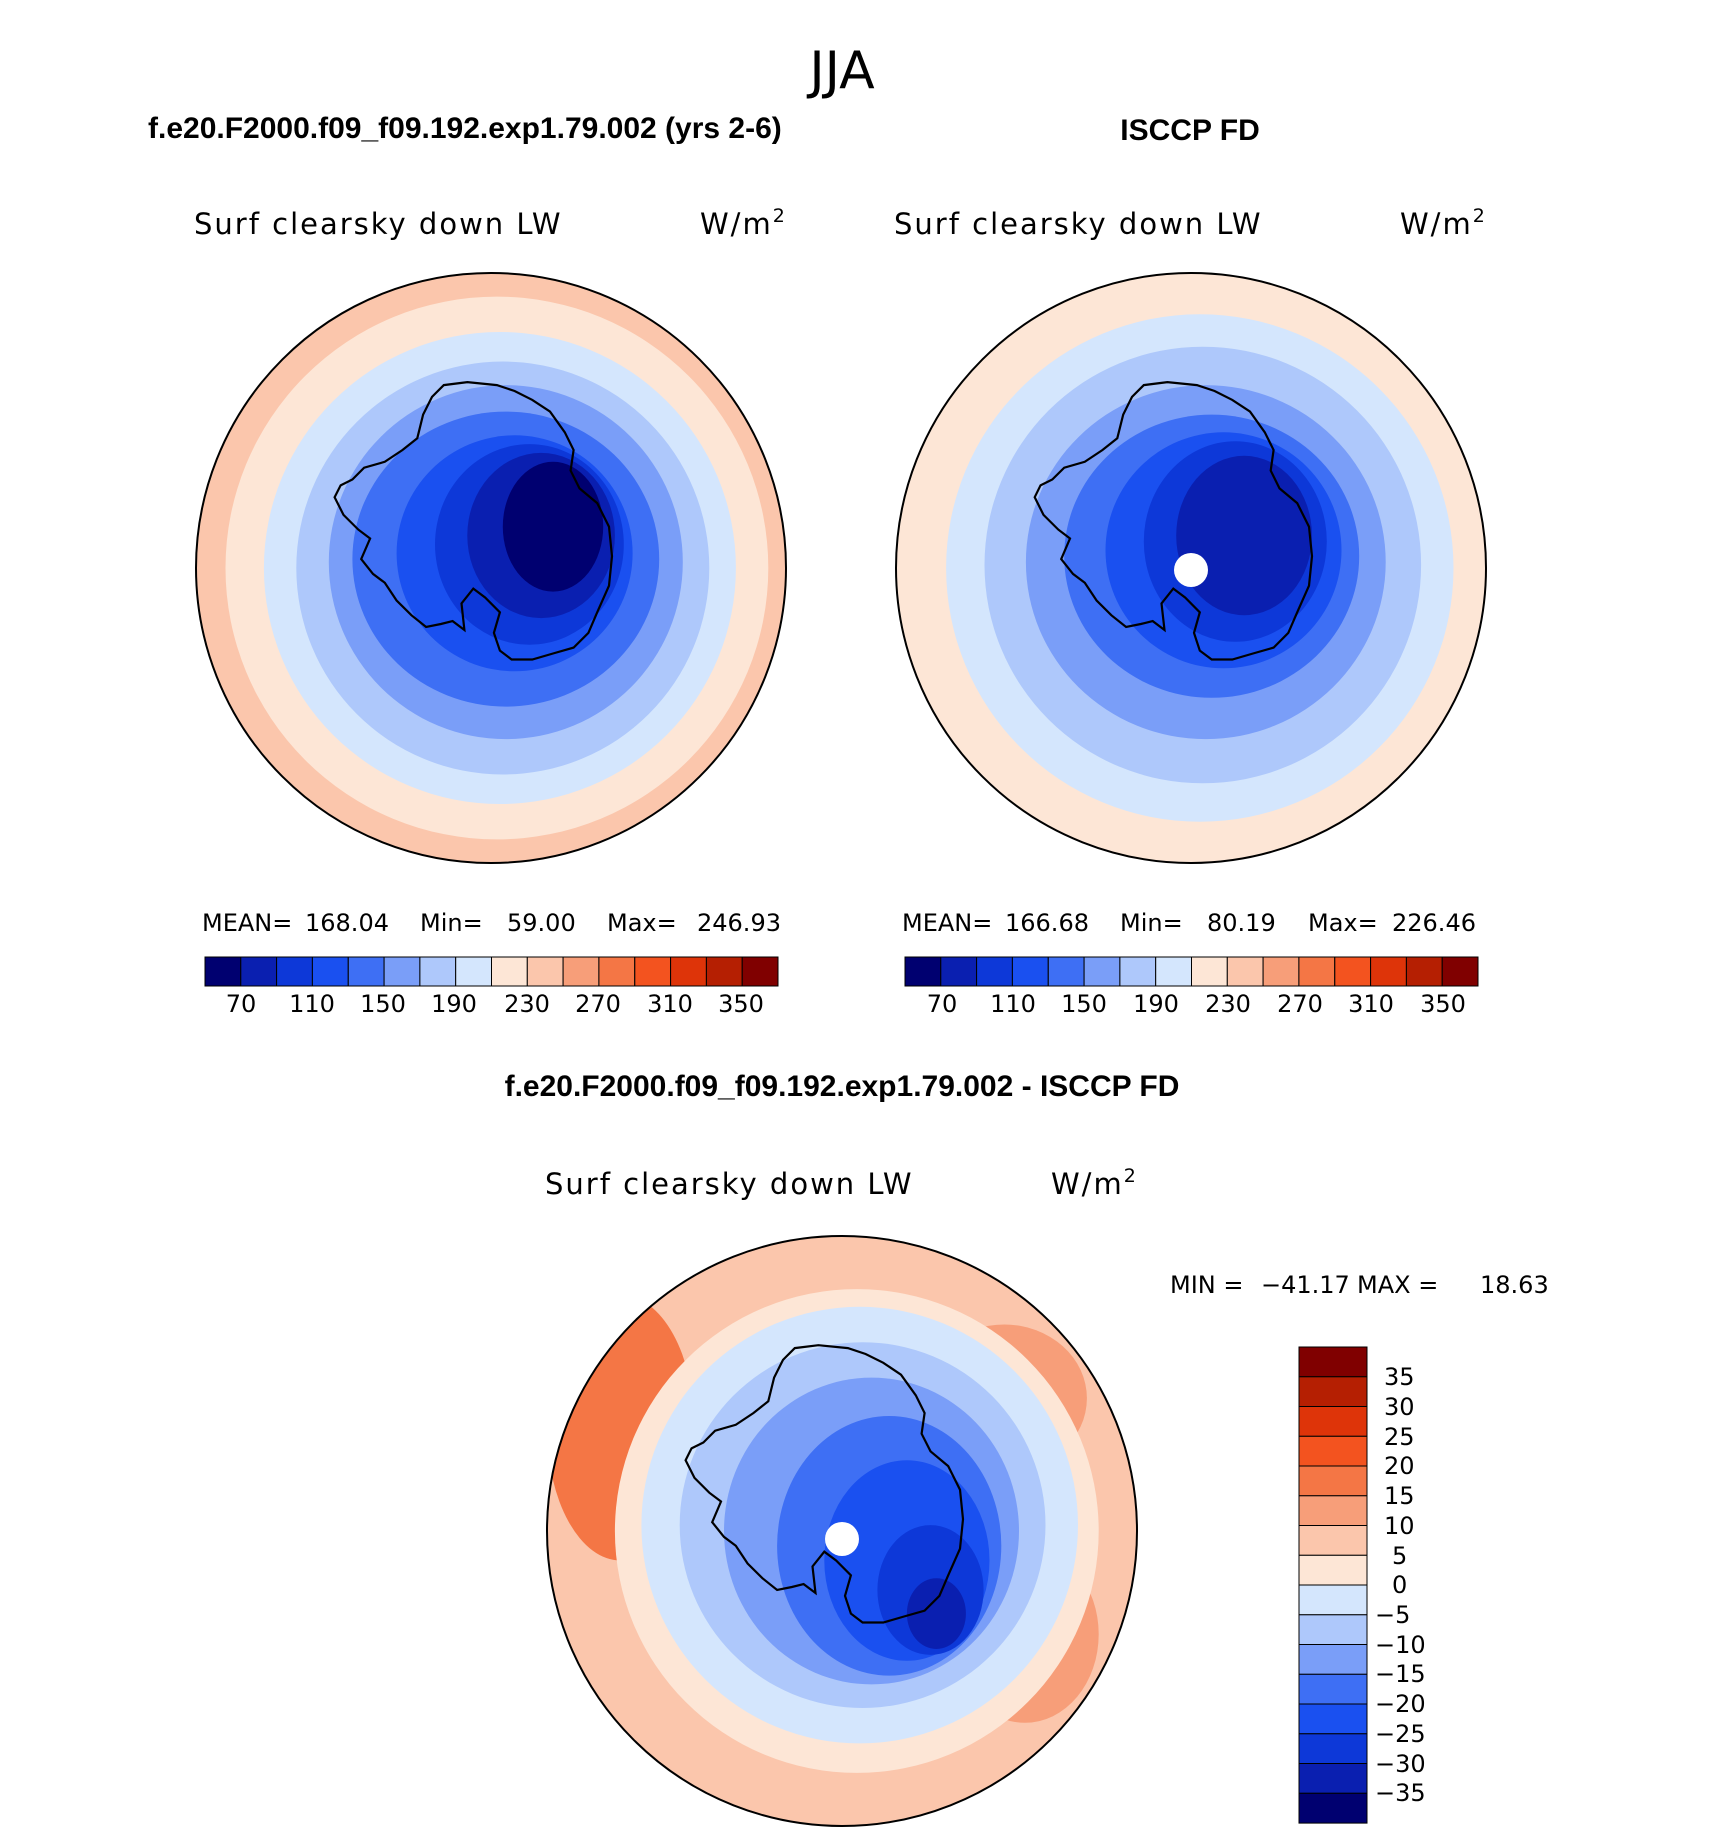 This screenshot has height=1840, width=1710. I want to click on panel-obs-units: W/m2, so click(1443, 223).